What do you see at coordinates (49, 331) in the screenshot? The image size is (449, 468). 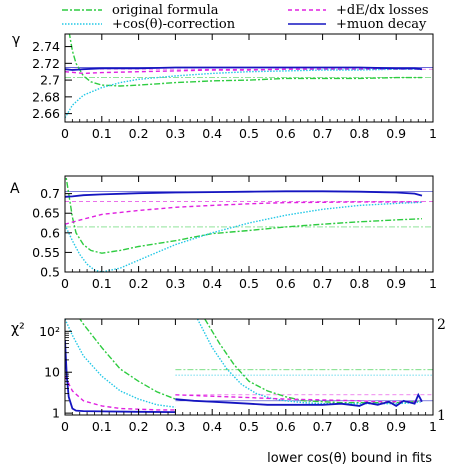 I see `y-tick-label: 10²` at bounding box center [49, 331].